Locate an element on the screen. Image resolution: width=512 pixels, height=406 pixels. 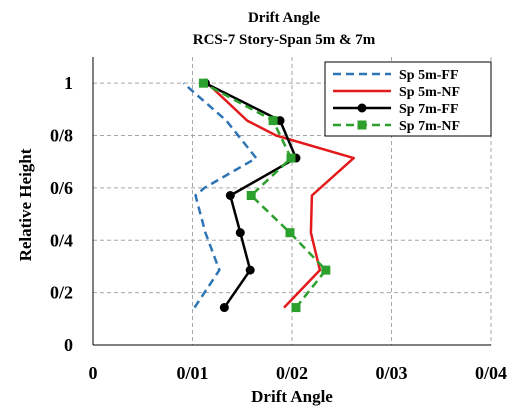
y-axis-label: Relative Height is located at coordinates (25, 204).